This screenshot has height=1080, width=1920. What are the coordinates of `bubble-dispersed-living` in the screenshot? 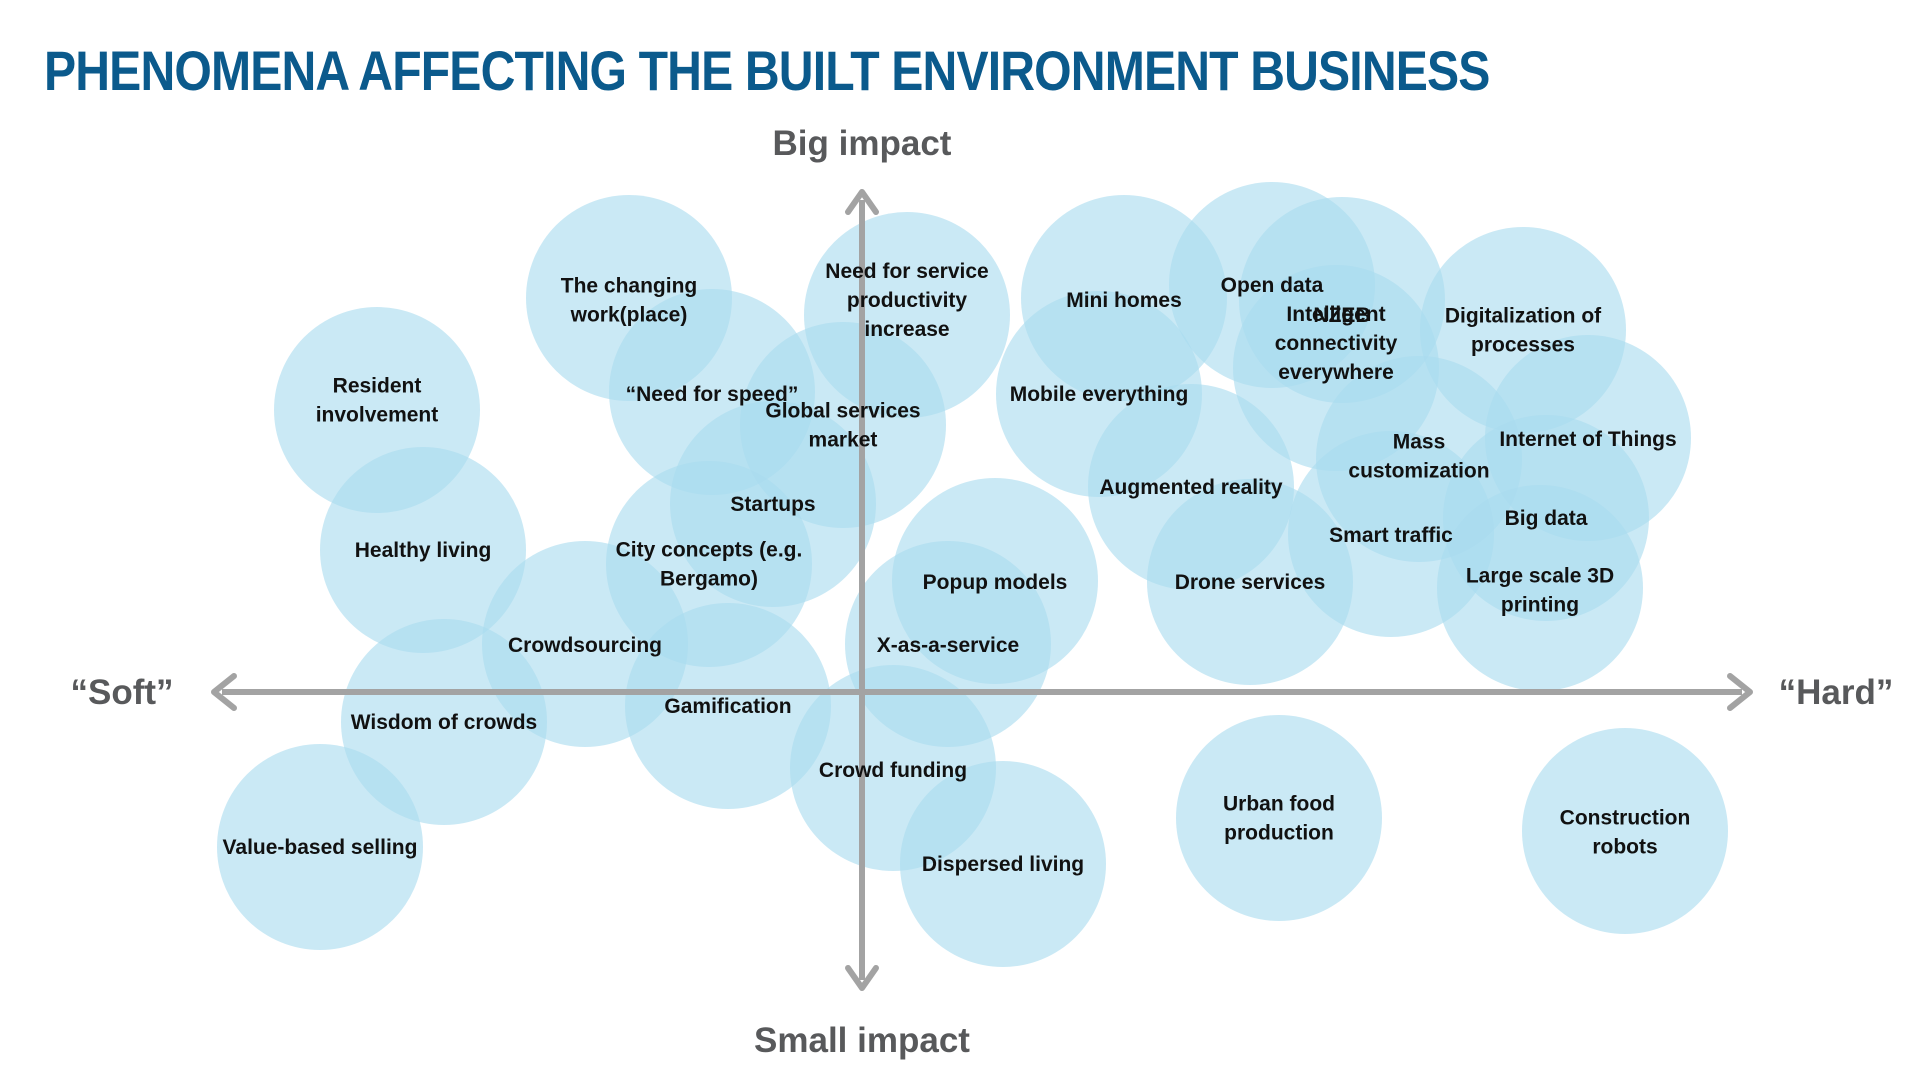 It's located at (1003, 864).